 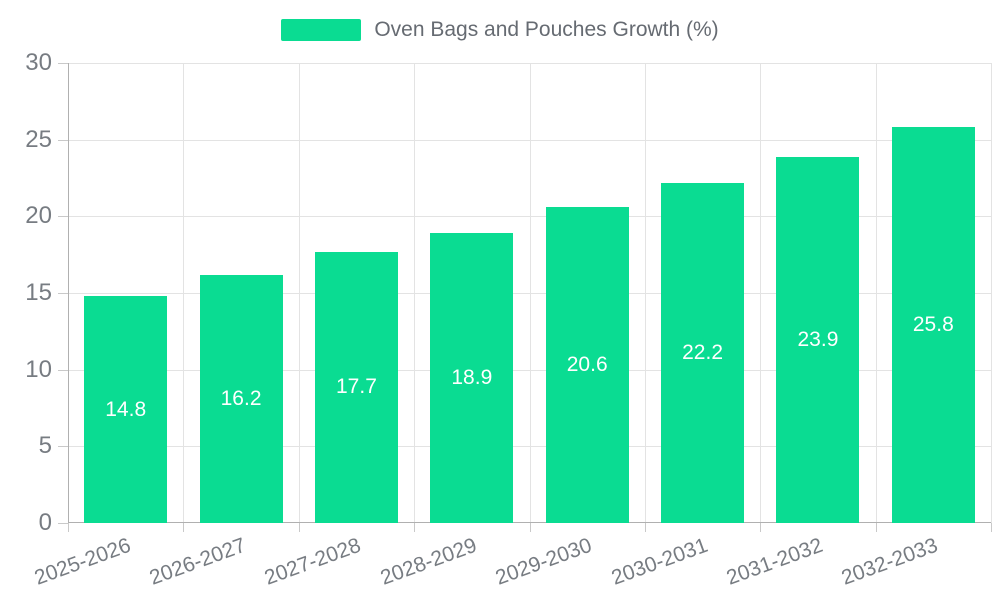 What do you see at coordinates (82, 561) in the screenshot?
I see `x-axis-tick-label-text: 2025-2026` at bounding box center [82, 561].